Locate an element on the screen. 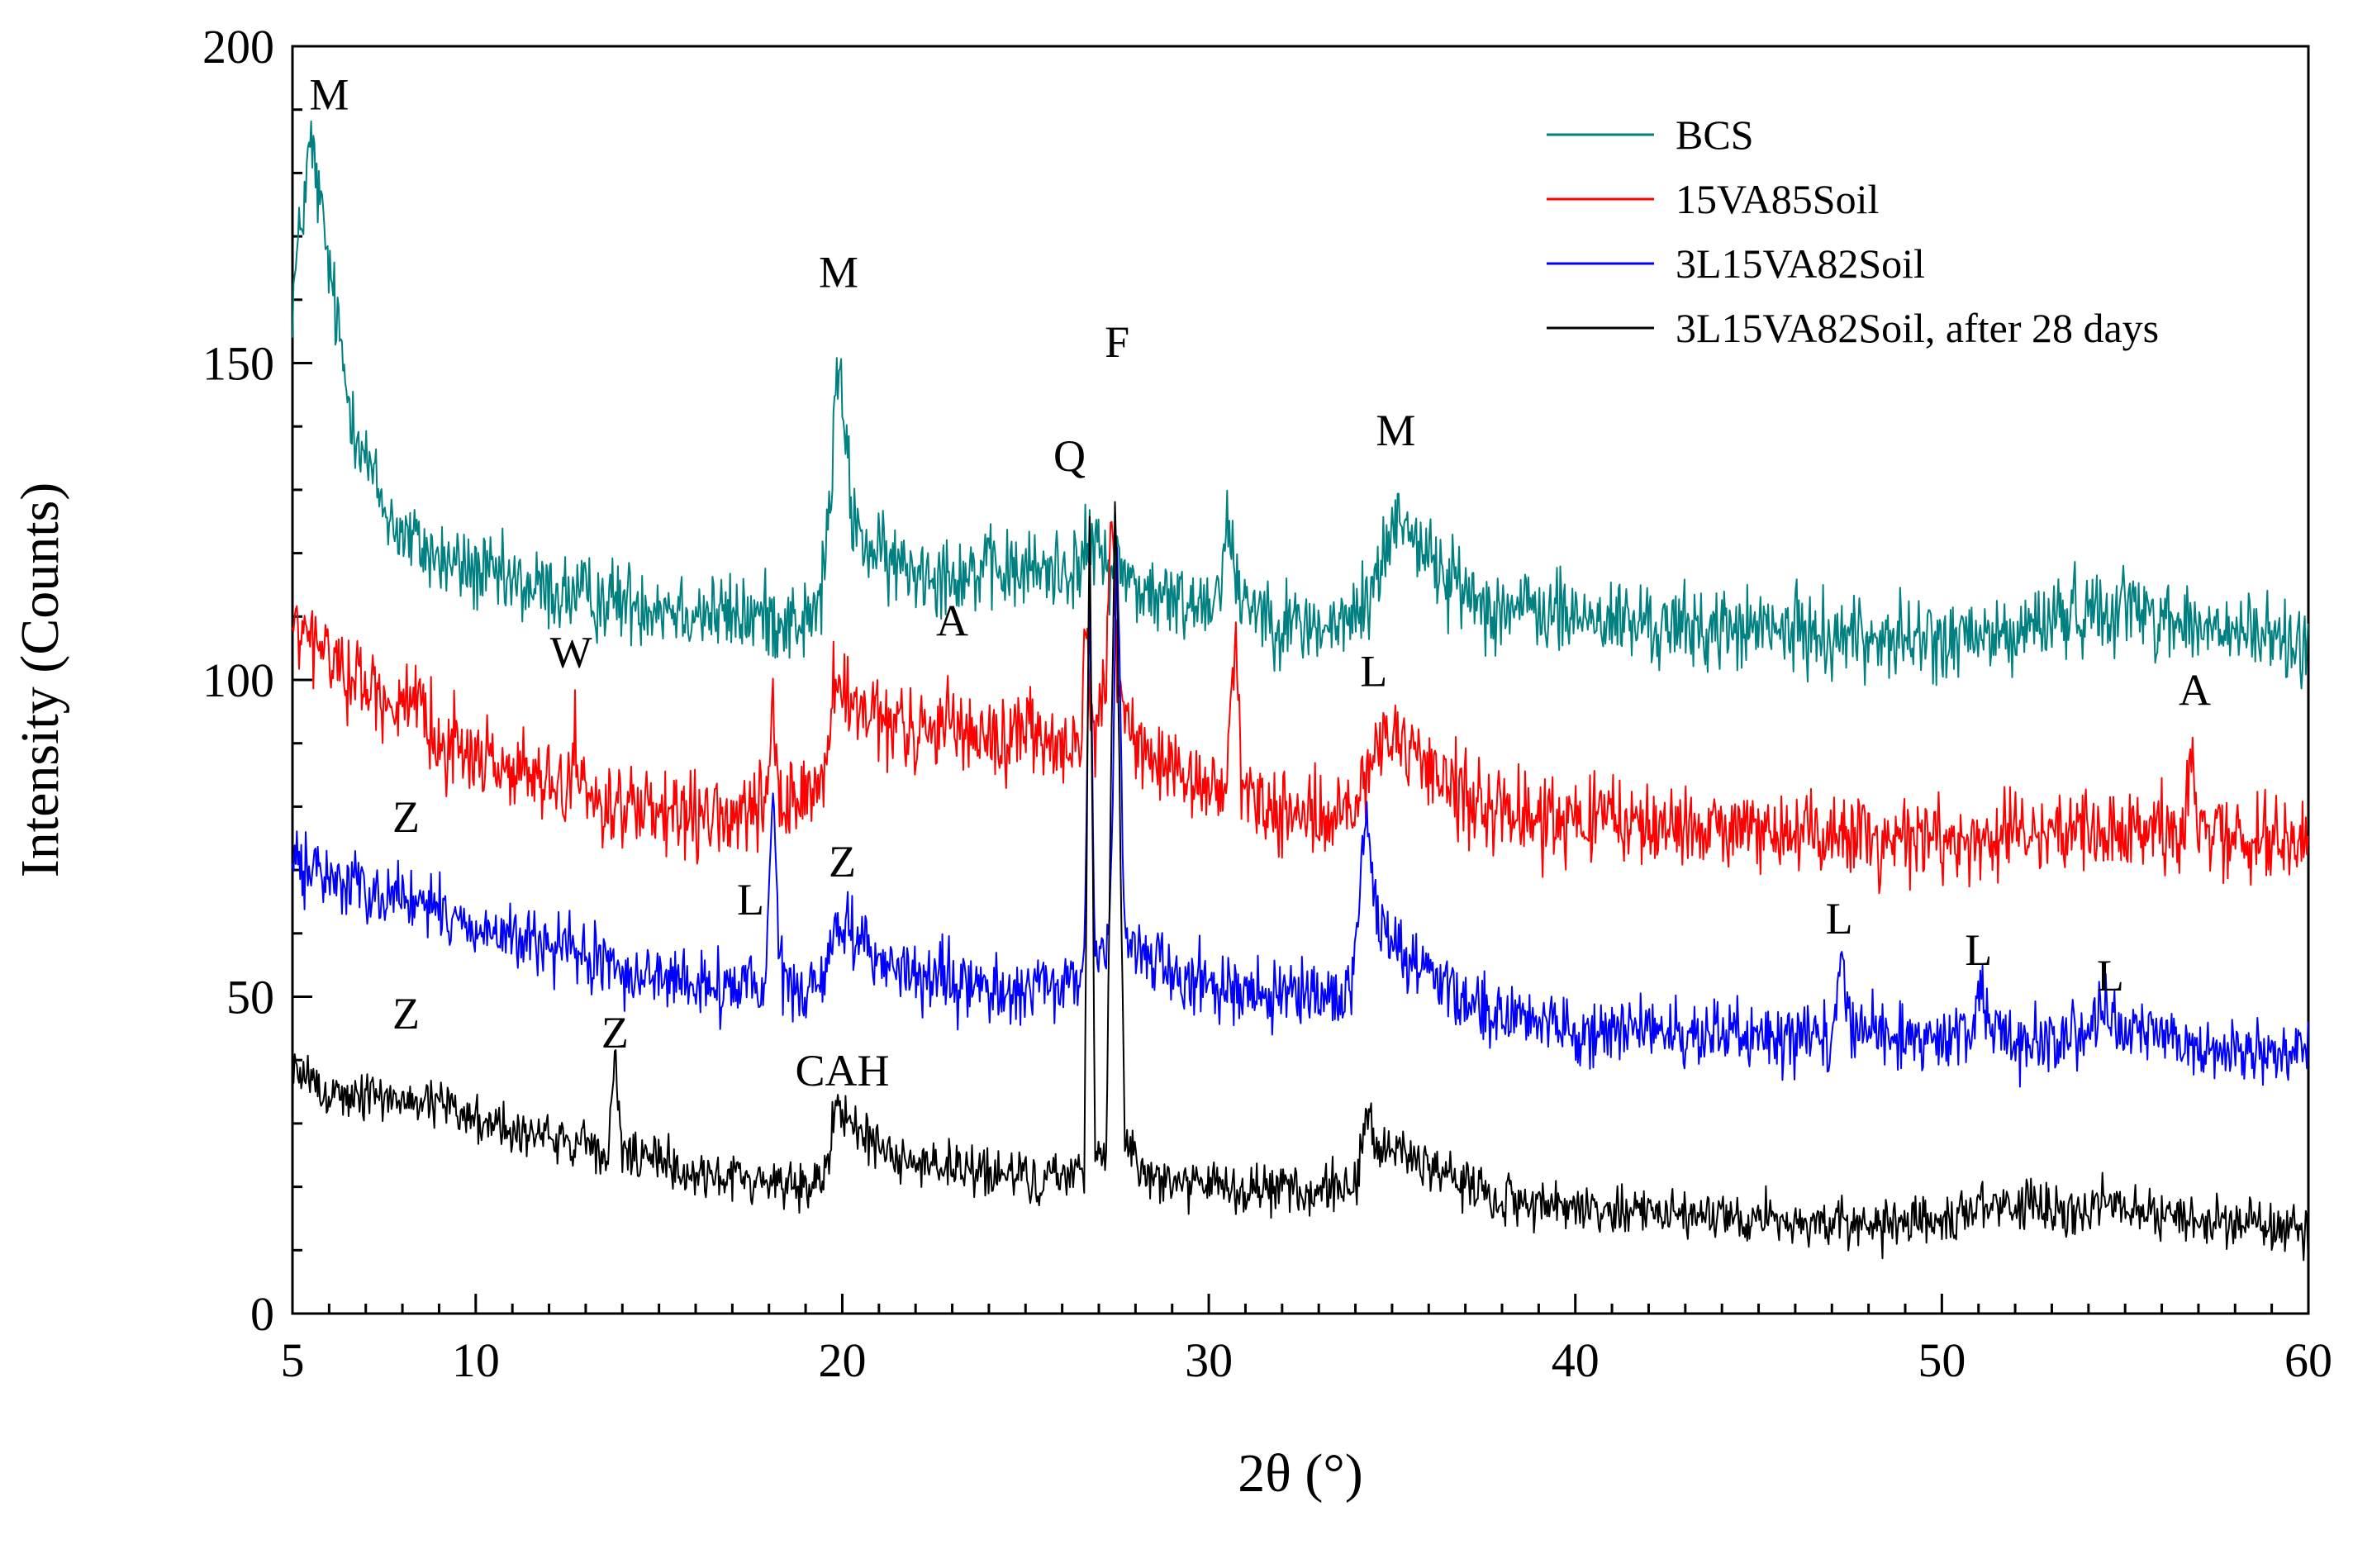 The height and width of the screenshot is (1568, 2353). y-tick-labels: 0 50 100 150 200 is located at coordinates (238, 681).